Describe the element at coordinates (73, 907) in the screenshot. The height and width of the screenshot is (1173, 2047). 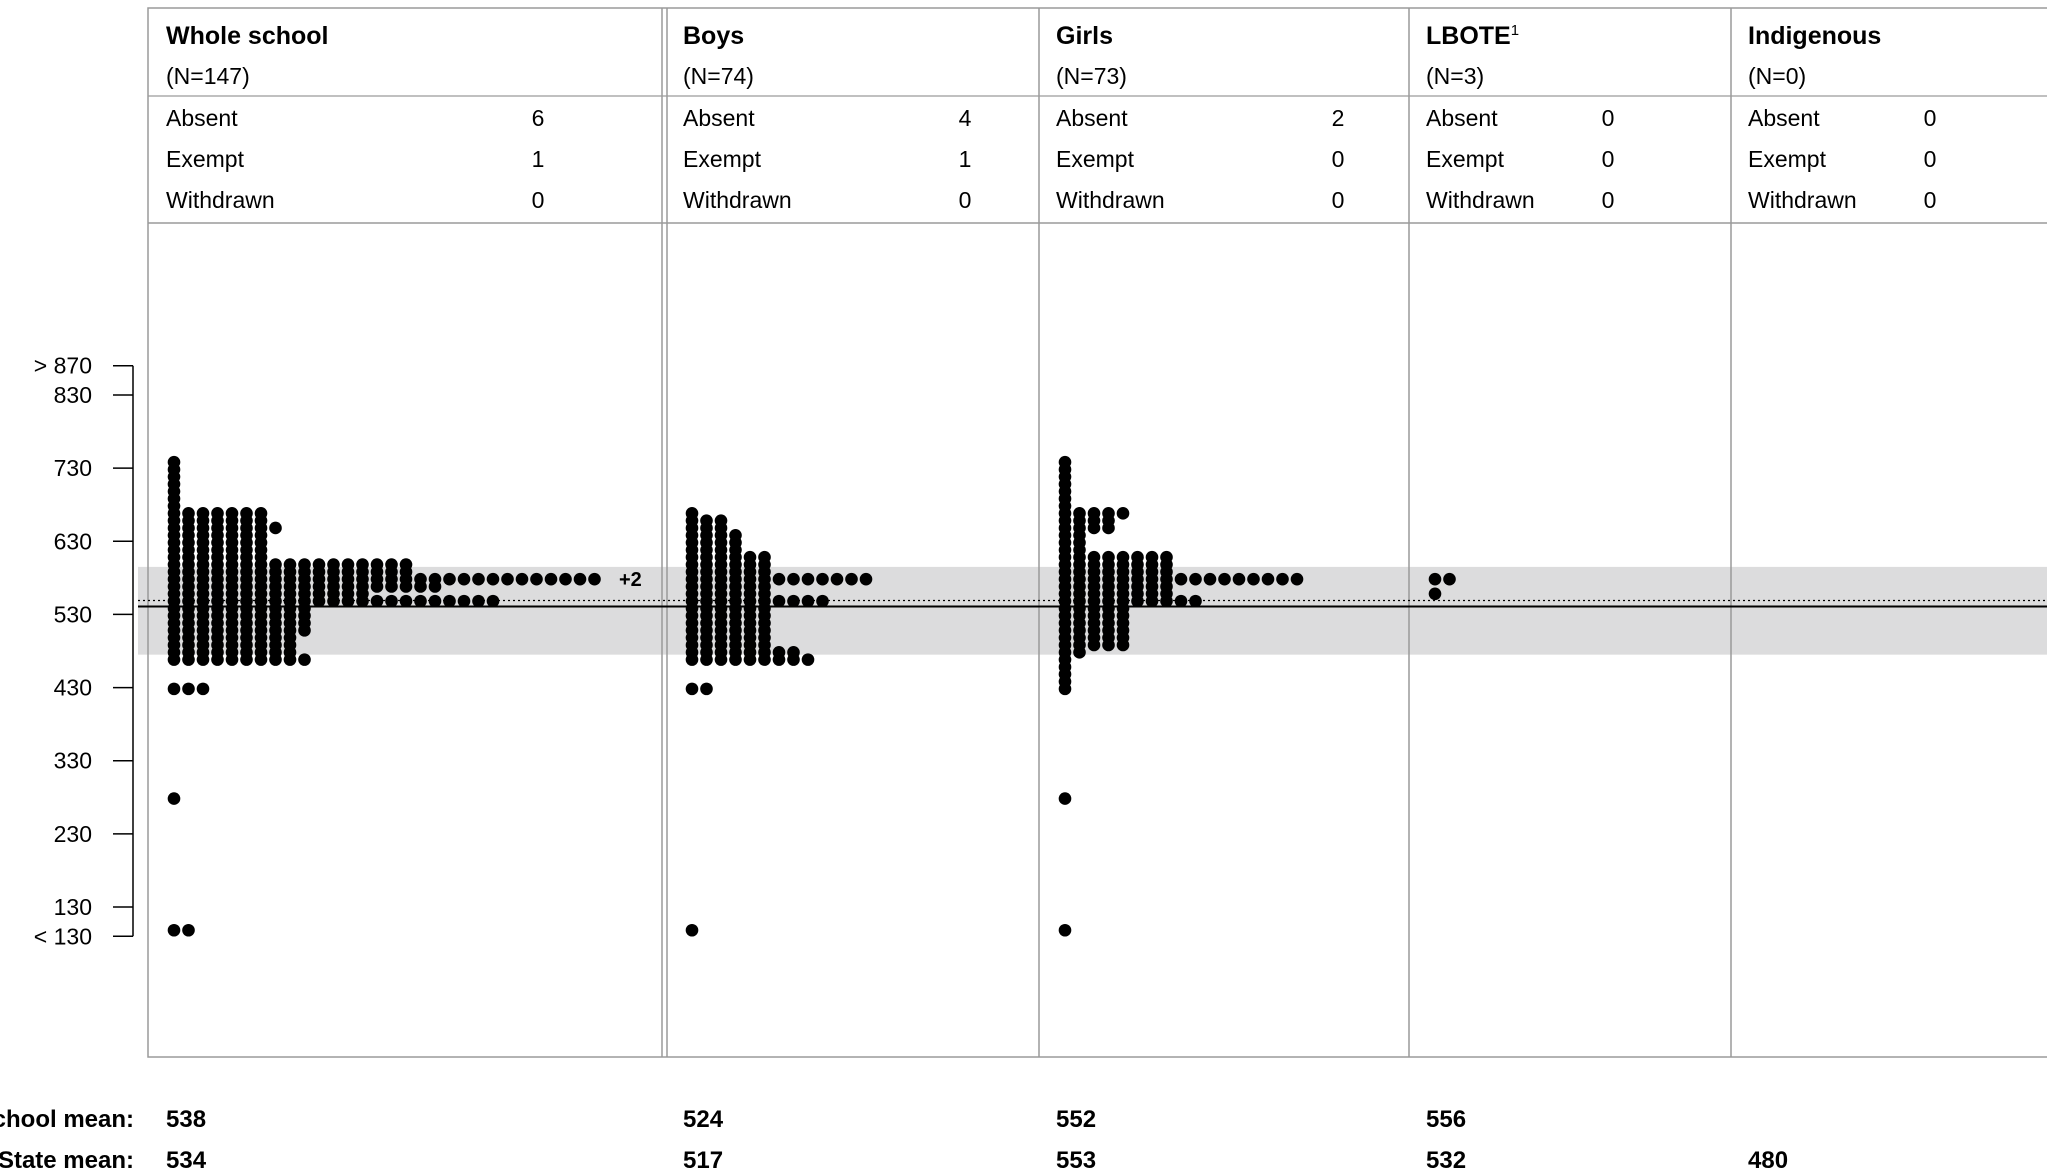
I see `y-tick-label: 130` at that location.